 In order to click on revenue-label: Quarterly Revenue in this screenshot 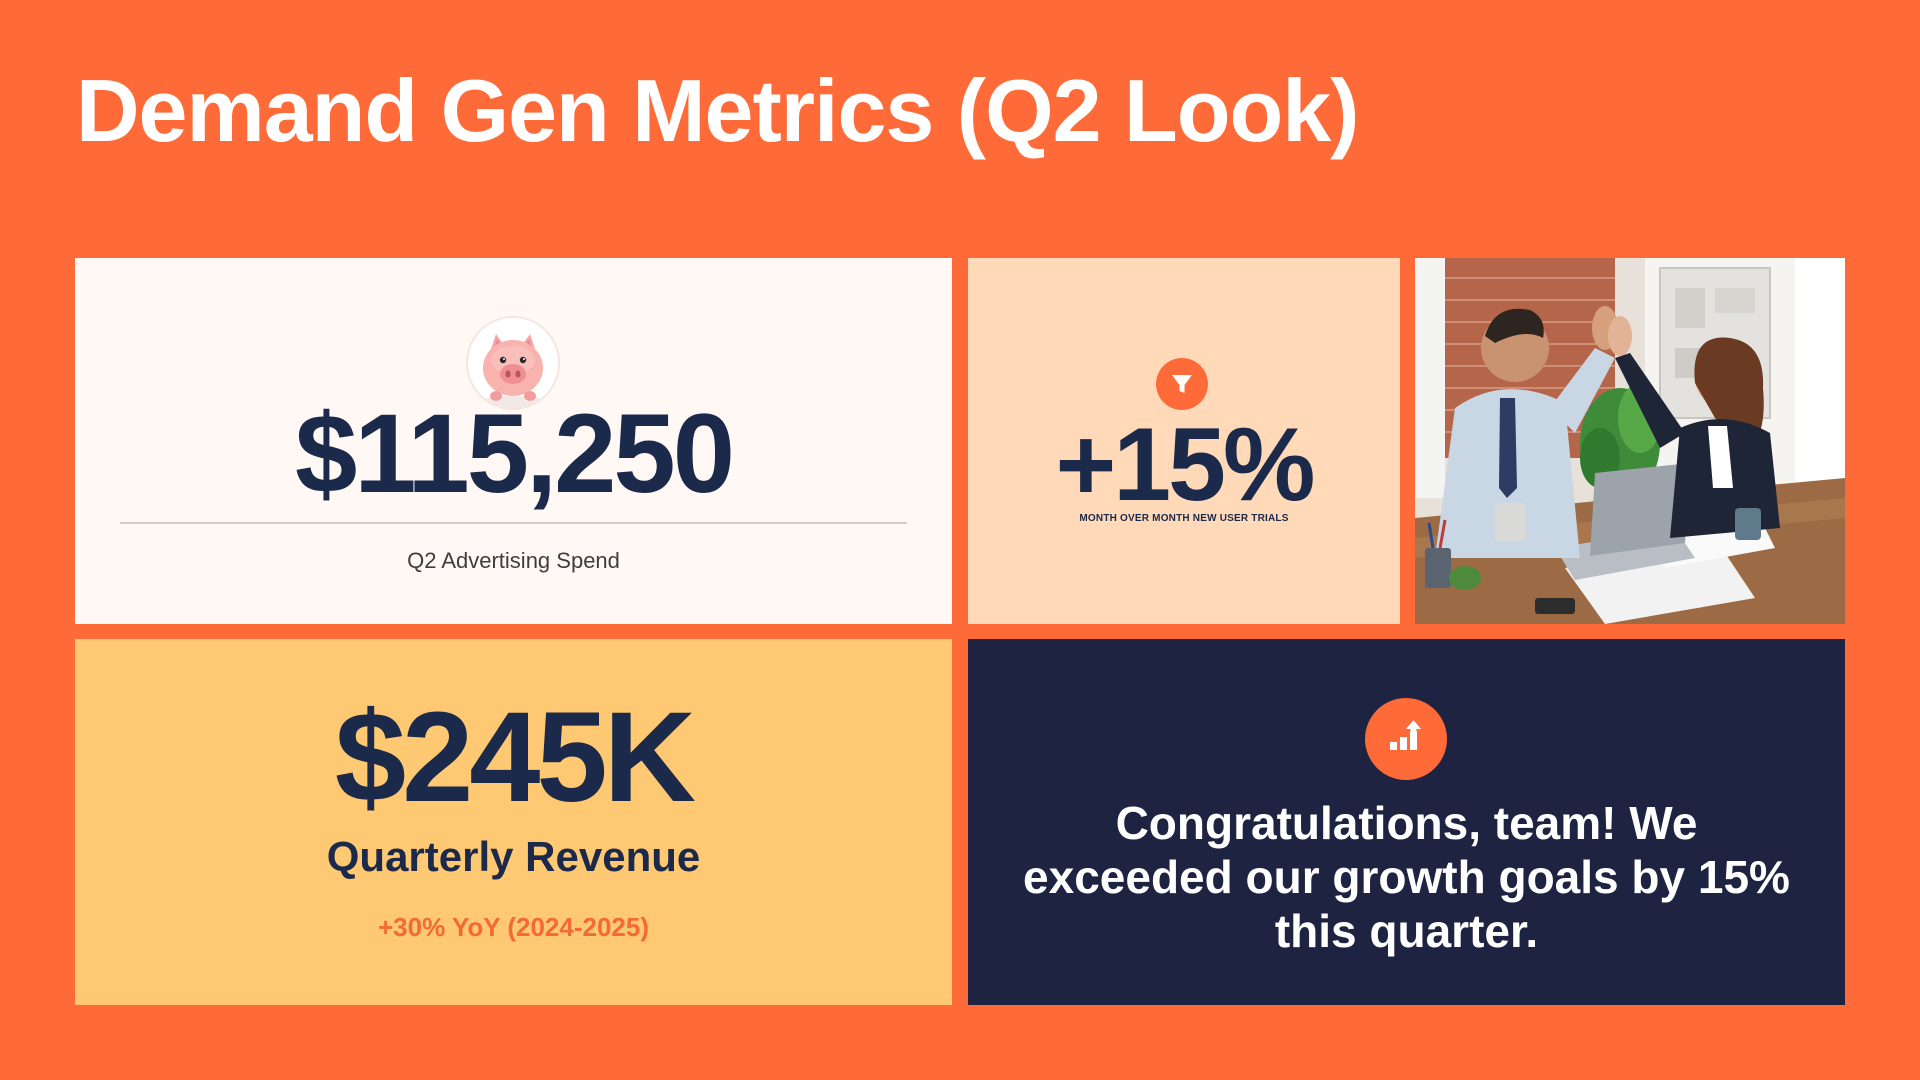, I will do `click(513, 856)`.